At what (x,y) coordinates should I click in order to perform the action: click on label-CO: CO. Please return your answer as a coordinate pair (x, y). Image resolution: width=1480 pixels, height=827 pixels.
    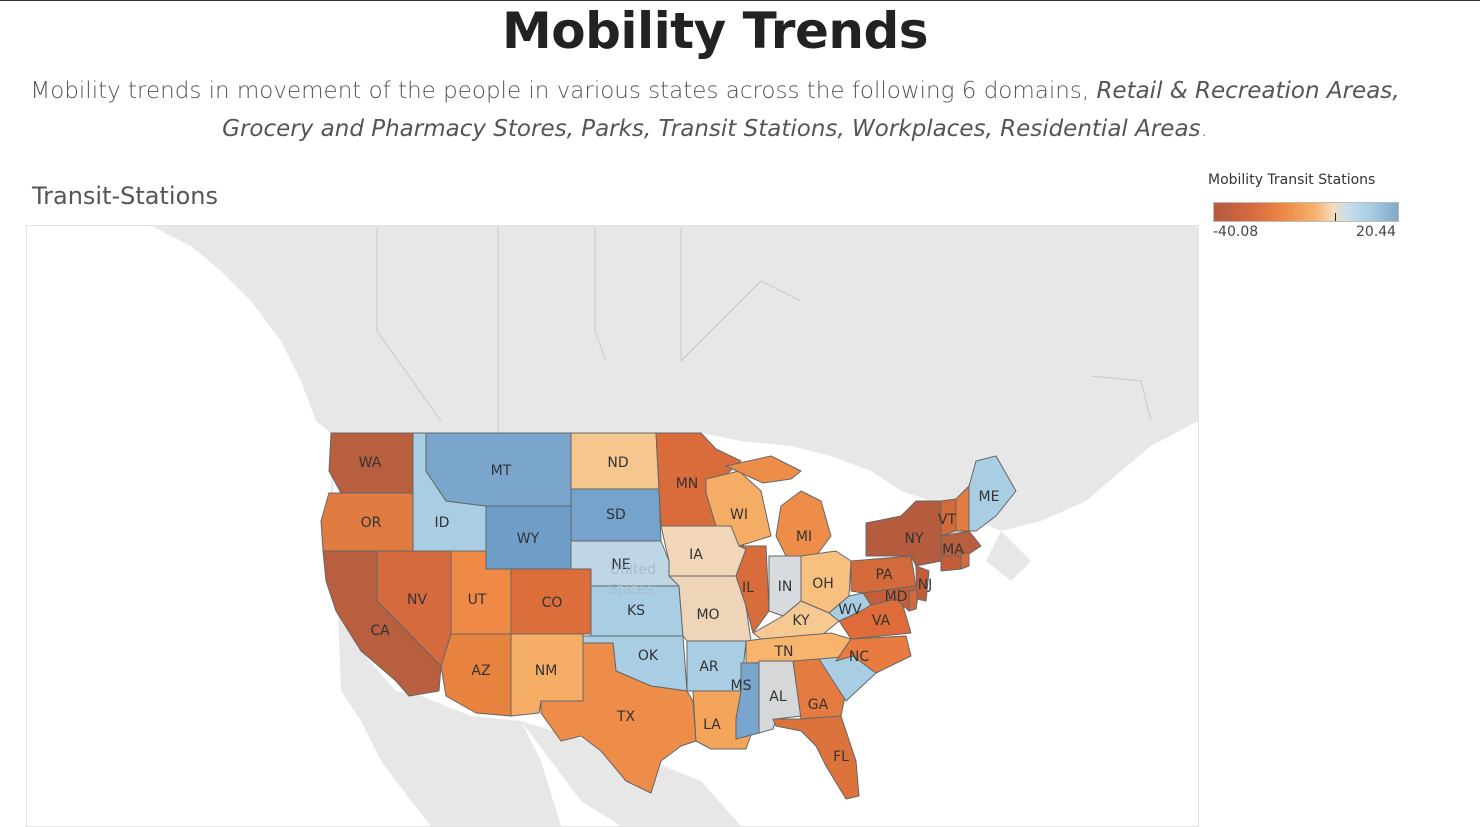
    Looking at the image, I should click on (552, 603).